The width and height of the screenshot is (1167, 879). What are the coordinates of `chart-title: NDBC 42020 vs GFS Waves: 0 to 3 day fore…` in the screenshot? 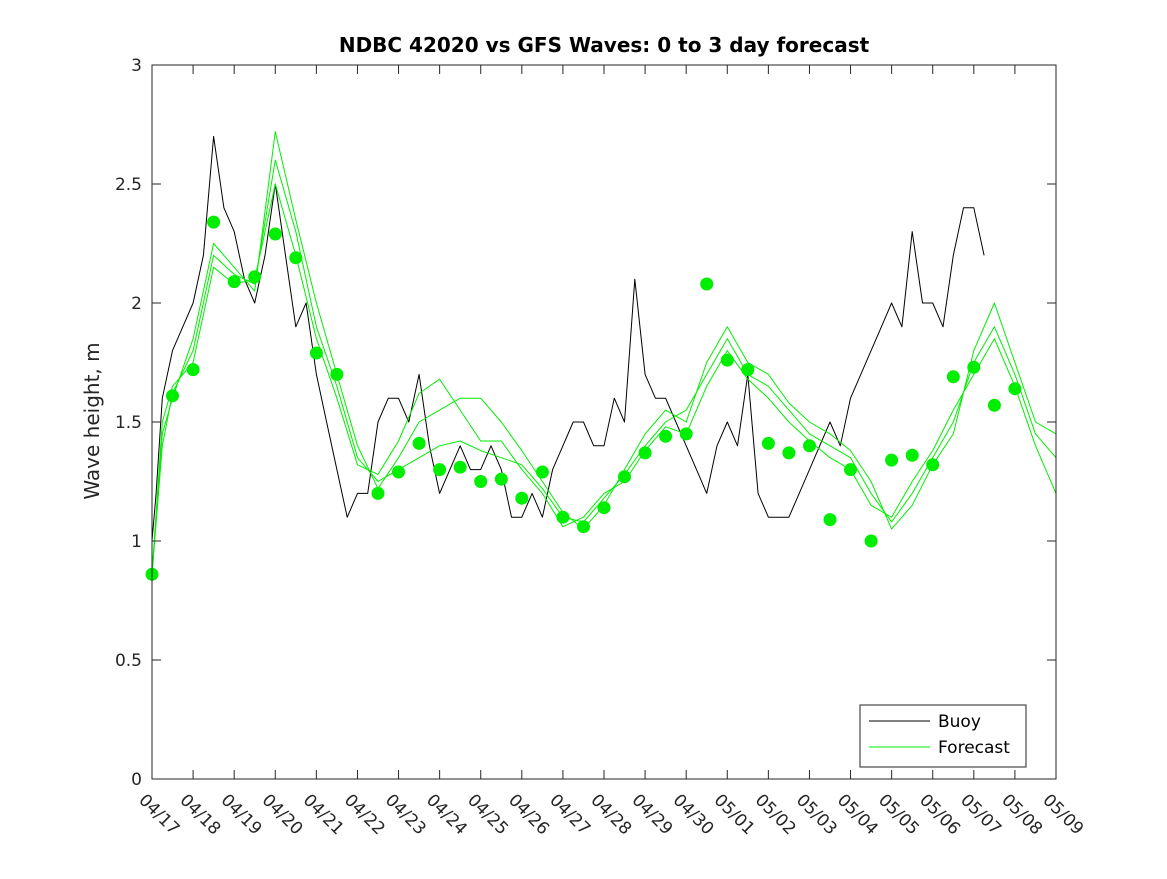 It's located at (604, 45).